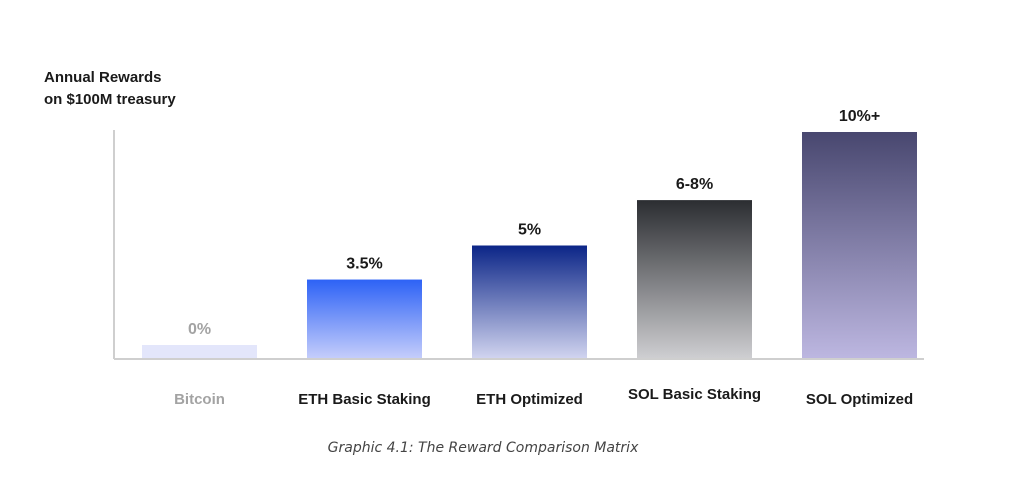 This screenshot has height=477, width=1024. Describe the element at coordinates (694, 184) in the screenshot. I see `value-label-sol-basic-staking: 6-8%` at that location.